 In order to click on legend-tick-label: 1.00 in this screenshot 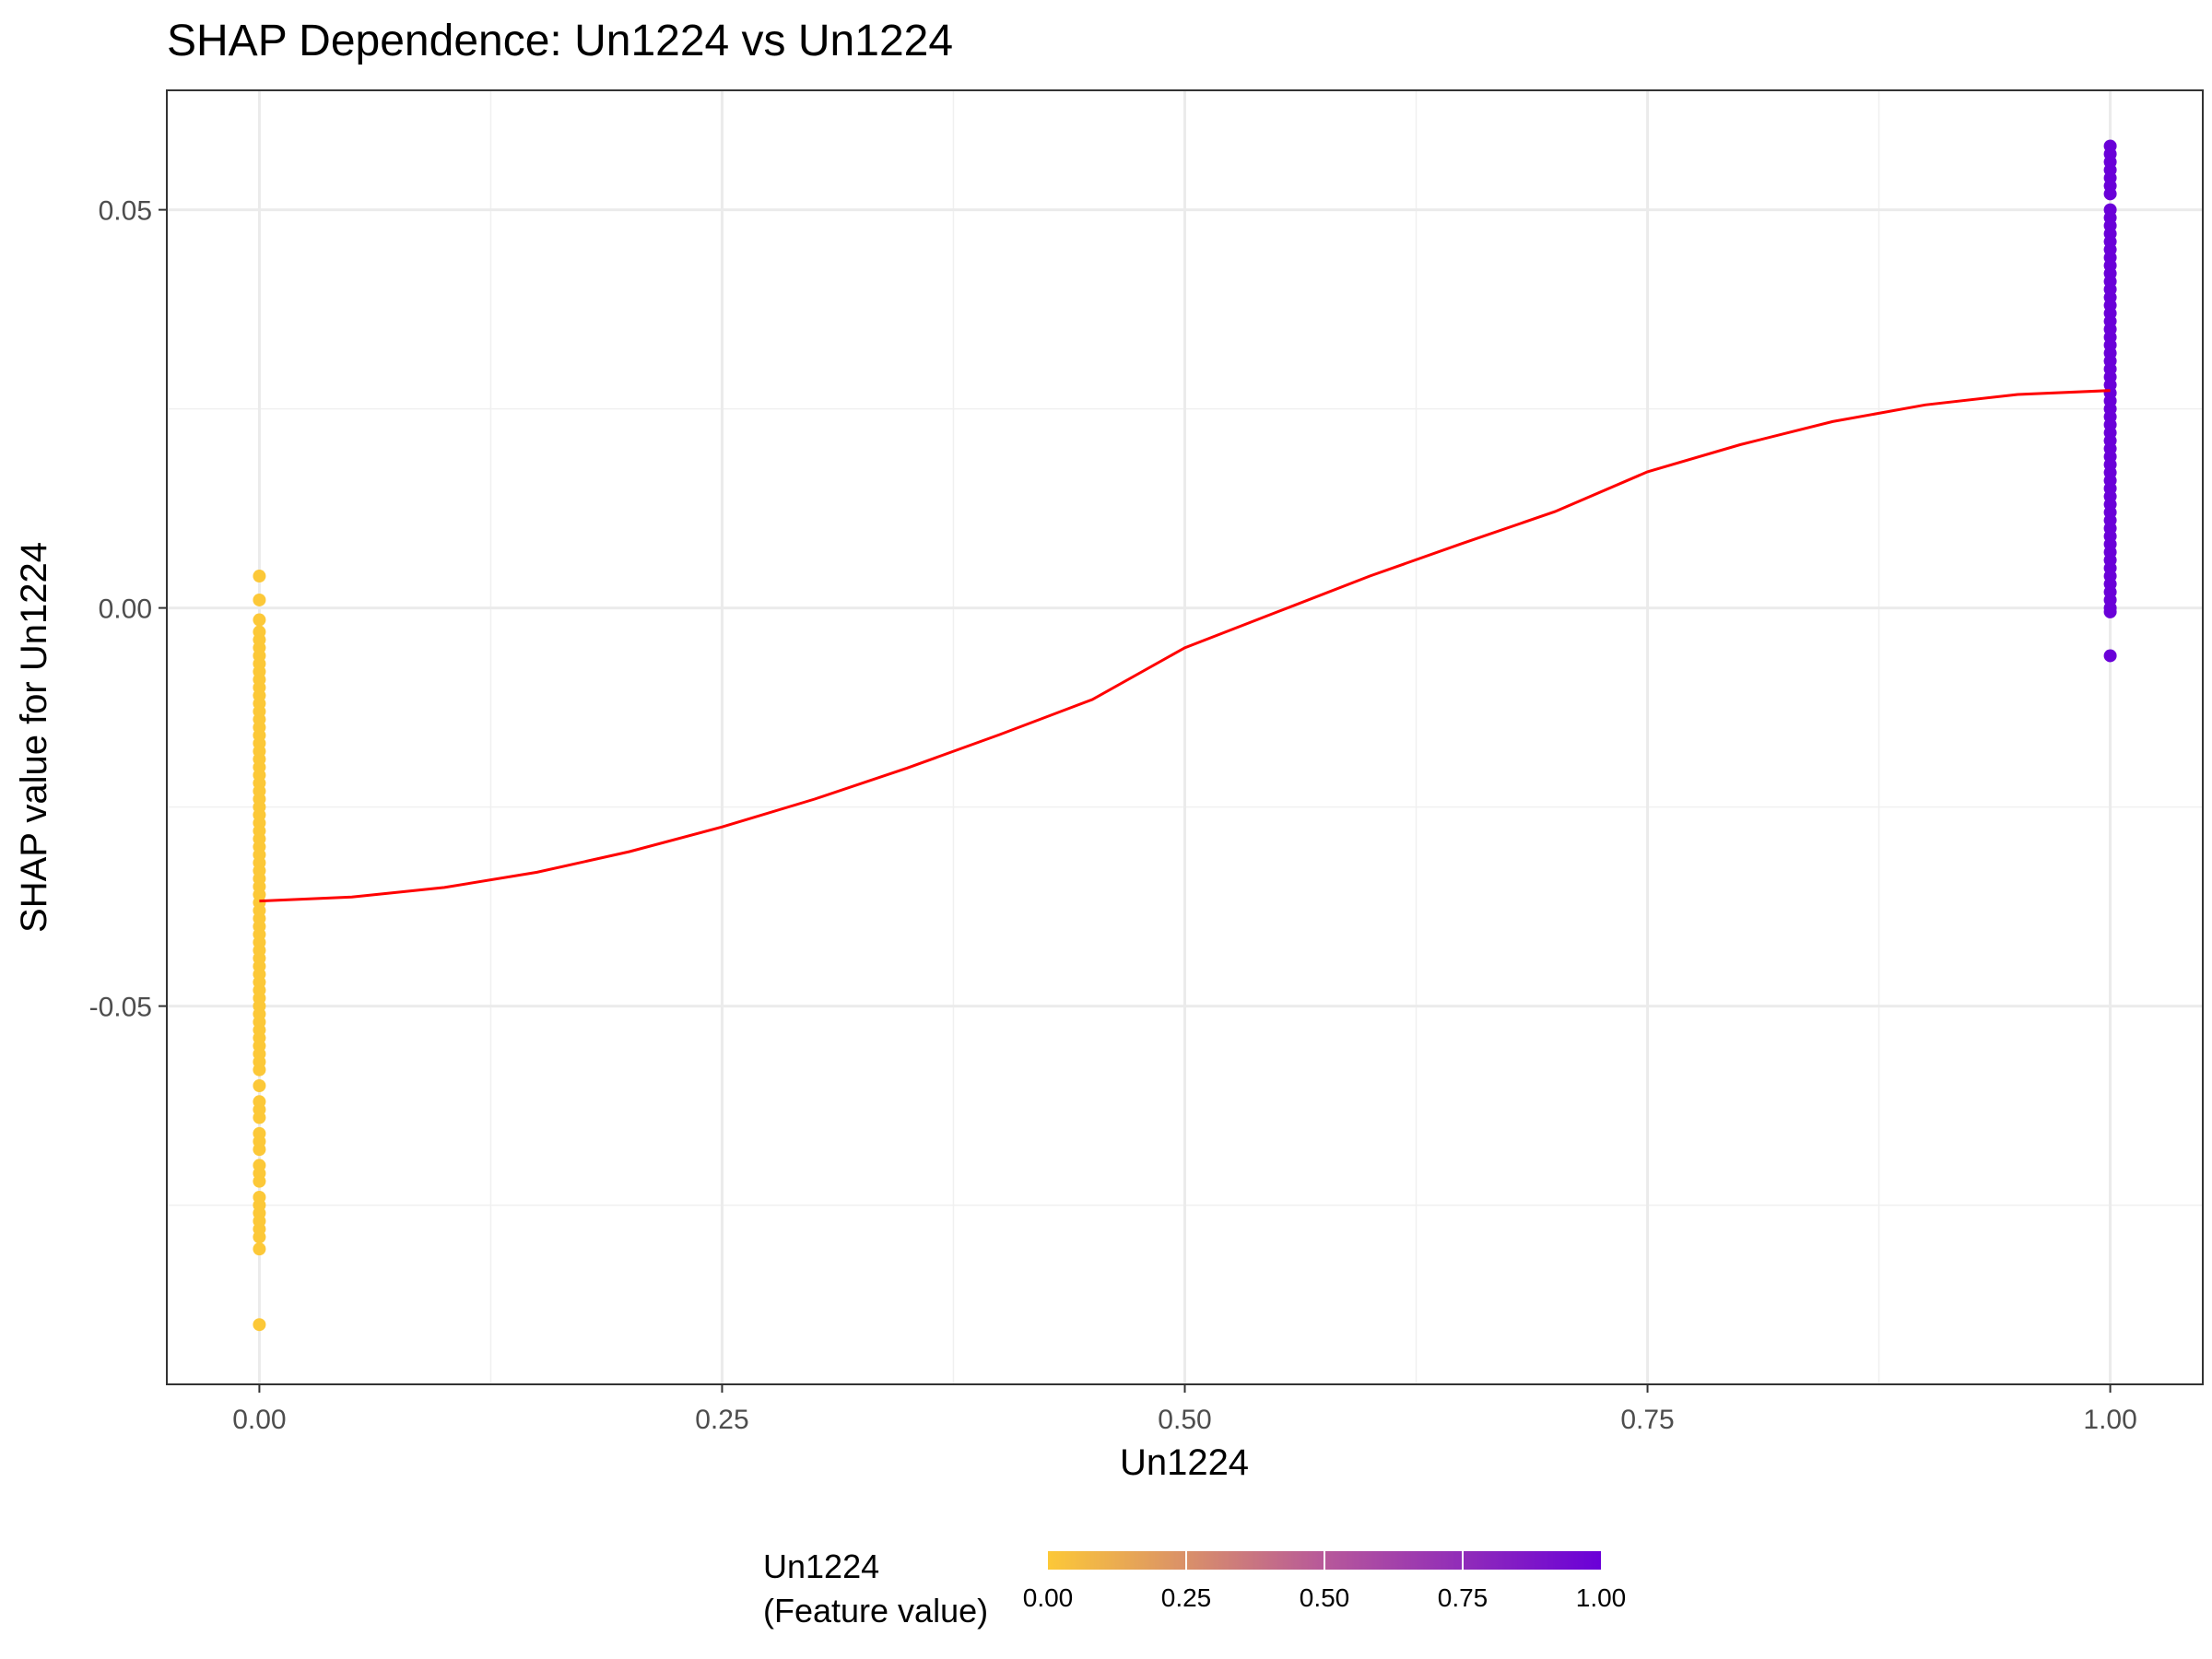, I will do `click(1601, 1597)`.